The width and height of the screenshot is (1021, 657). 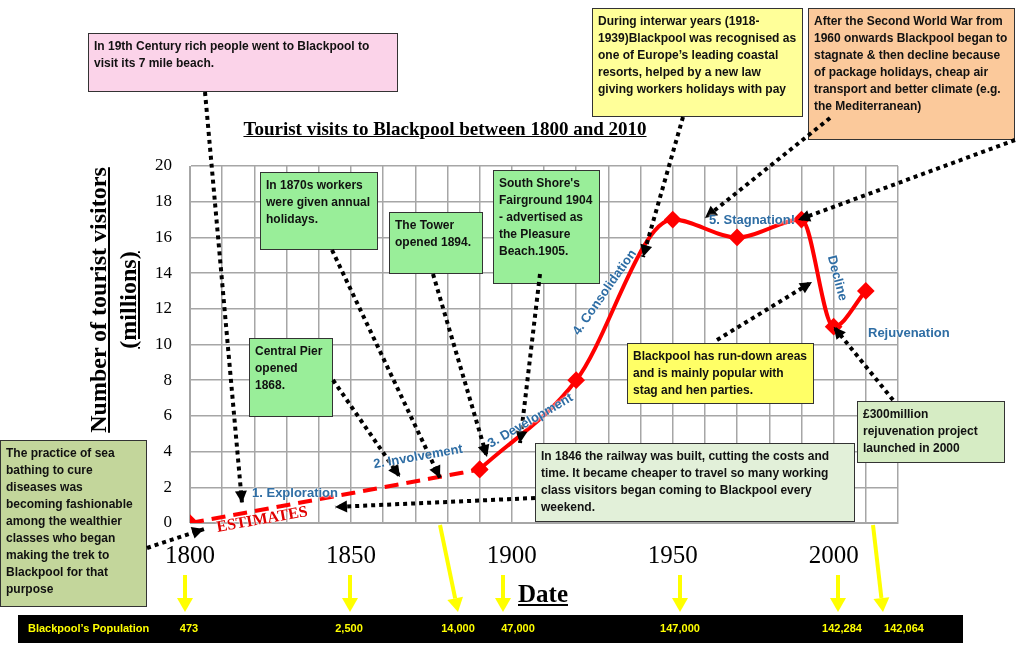 What do you see at coordinates (833, 554) in the screenshot?
I see `x-tick-label: 2000` at bounding box center [833, 554].